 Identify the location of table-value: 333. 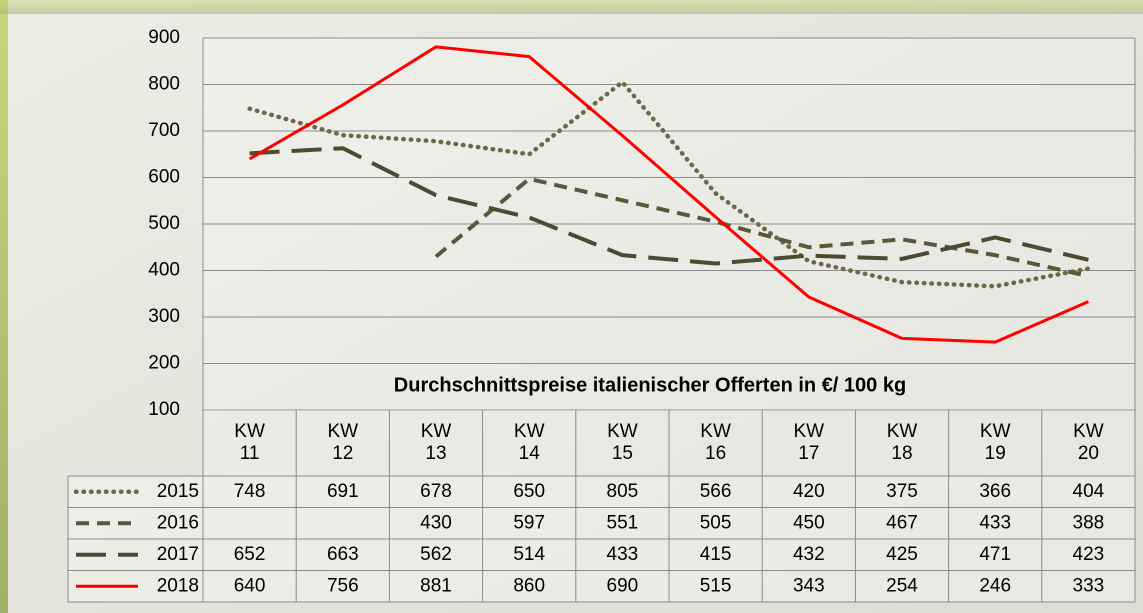
(1089, 585).